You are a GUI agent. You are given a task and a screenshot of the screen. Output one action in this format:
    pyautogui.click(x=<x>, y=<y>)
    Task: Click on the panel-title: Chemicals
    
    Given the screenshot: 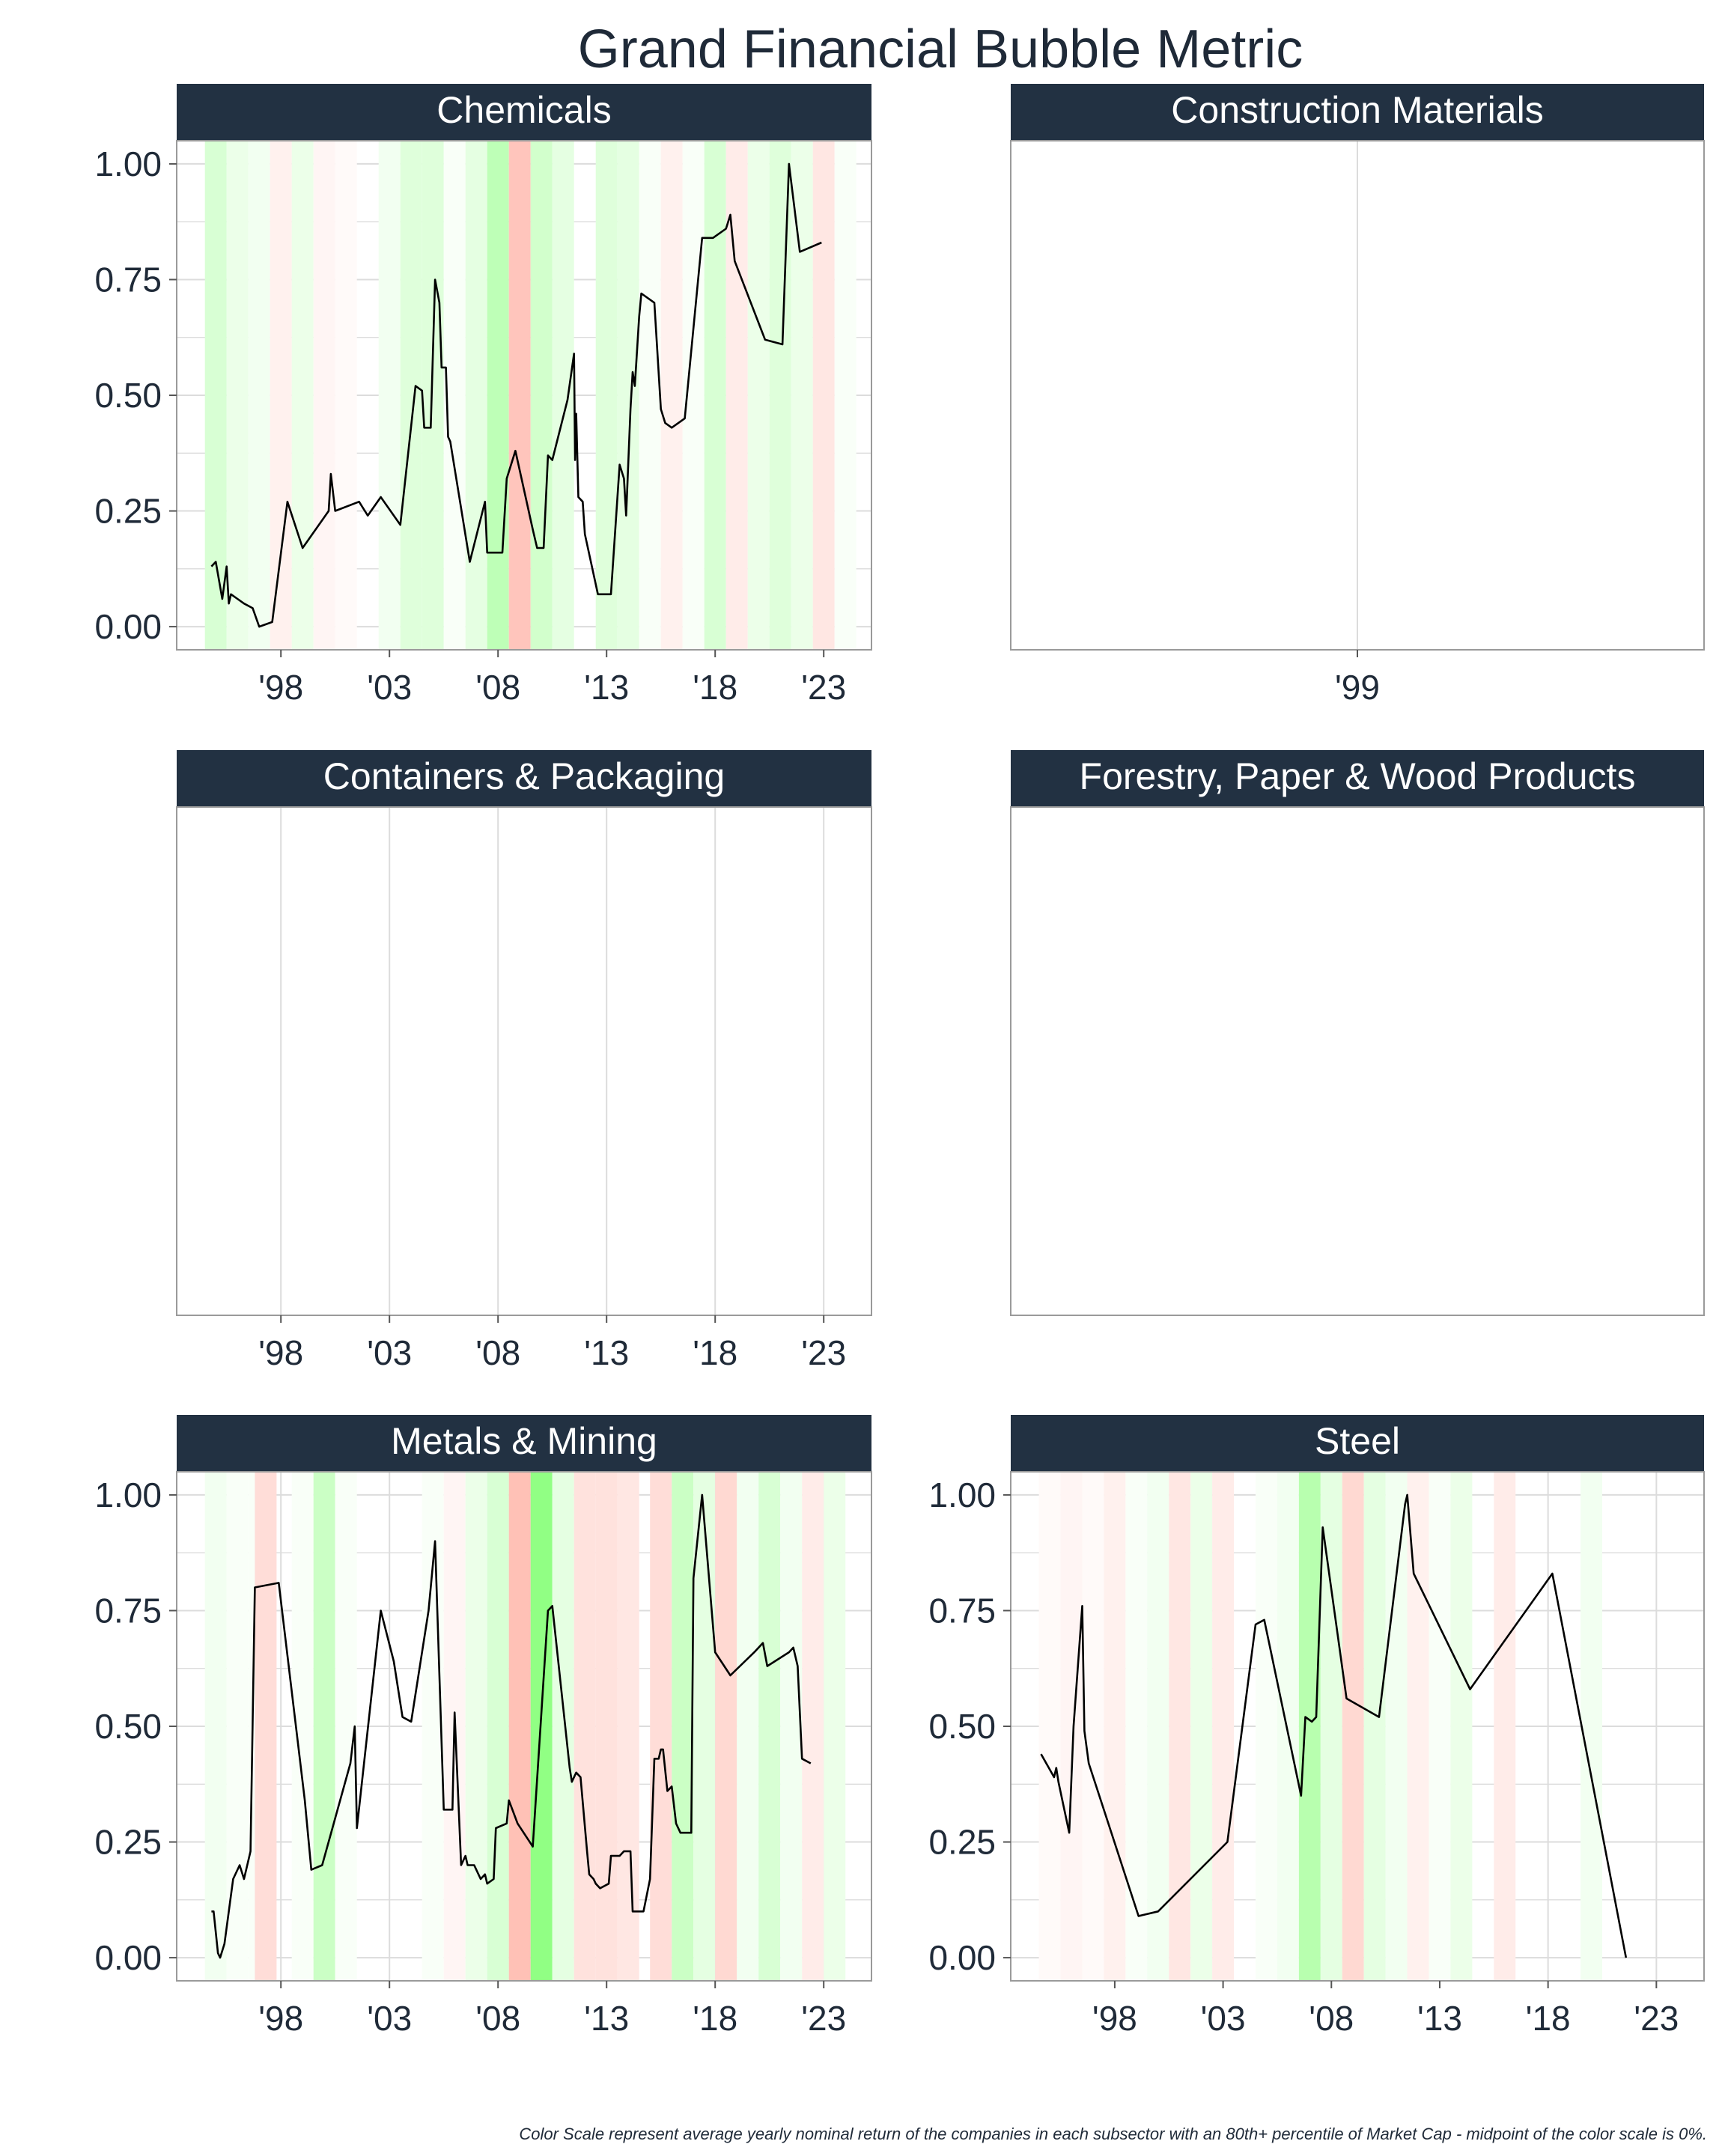 What is the action you would take?
    pyautogui.click(x=523, y=110)
    